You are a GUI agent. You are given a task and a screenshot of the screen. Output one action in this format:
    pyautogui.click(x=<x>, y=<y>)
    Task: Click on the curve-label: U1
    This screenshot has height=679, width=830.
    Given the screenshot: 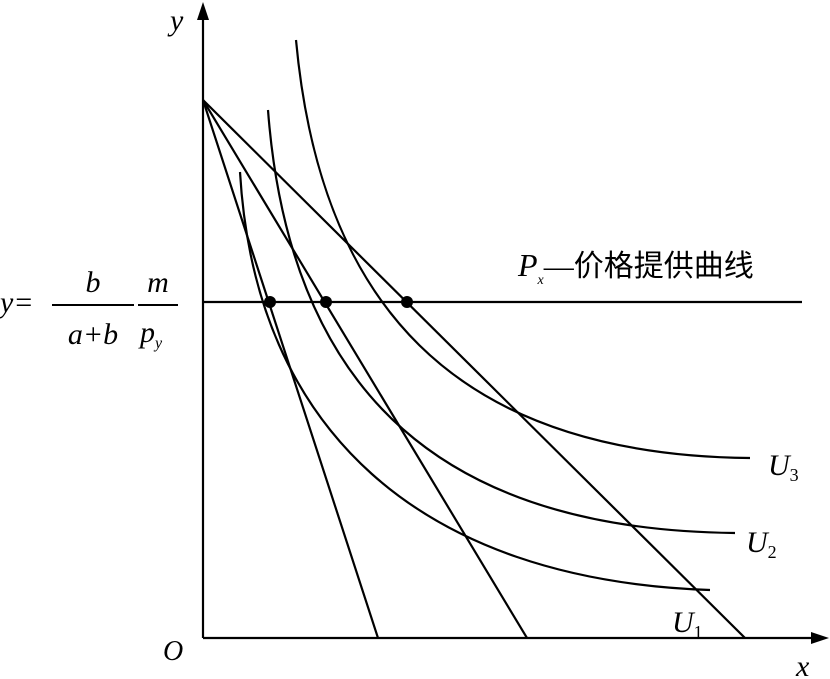 What is the action you would take?
    pyautogui.click(x=687, y=624)
    